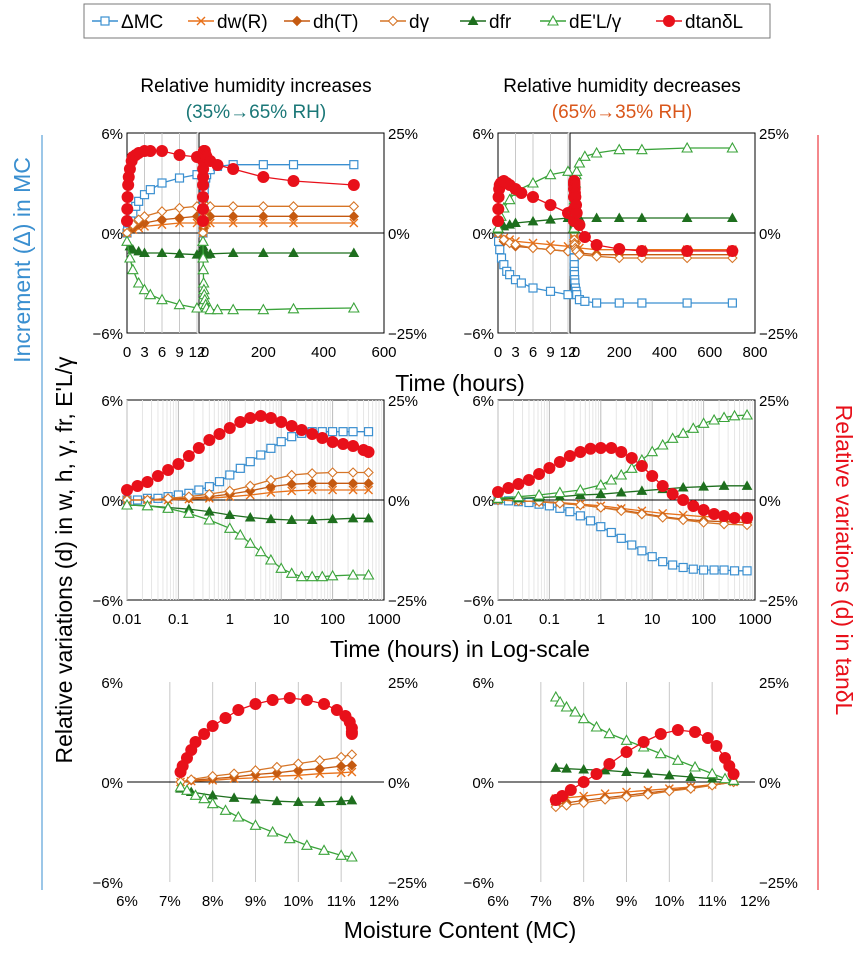  I want to click on legend-marker, so click(201, 21).